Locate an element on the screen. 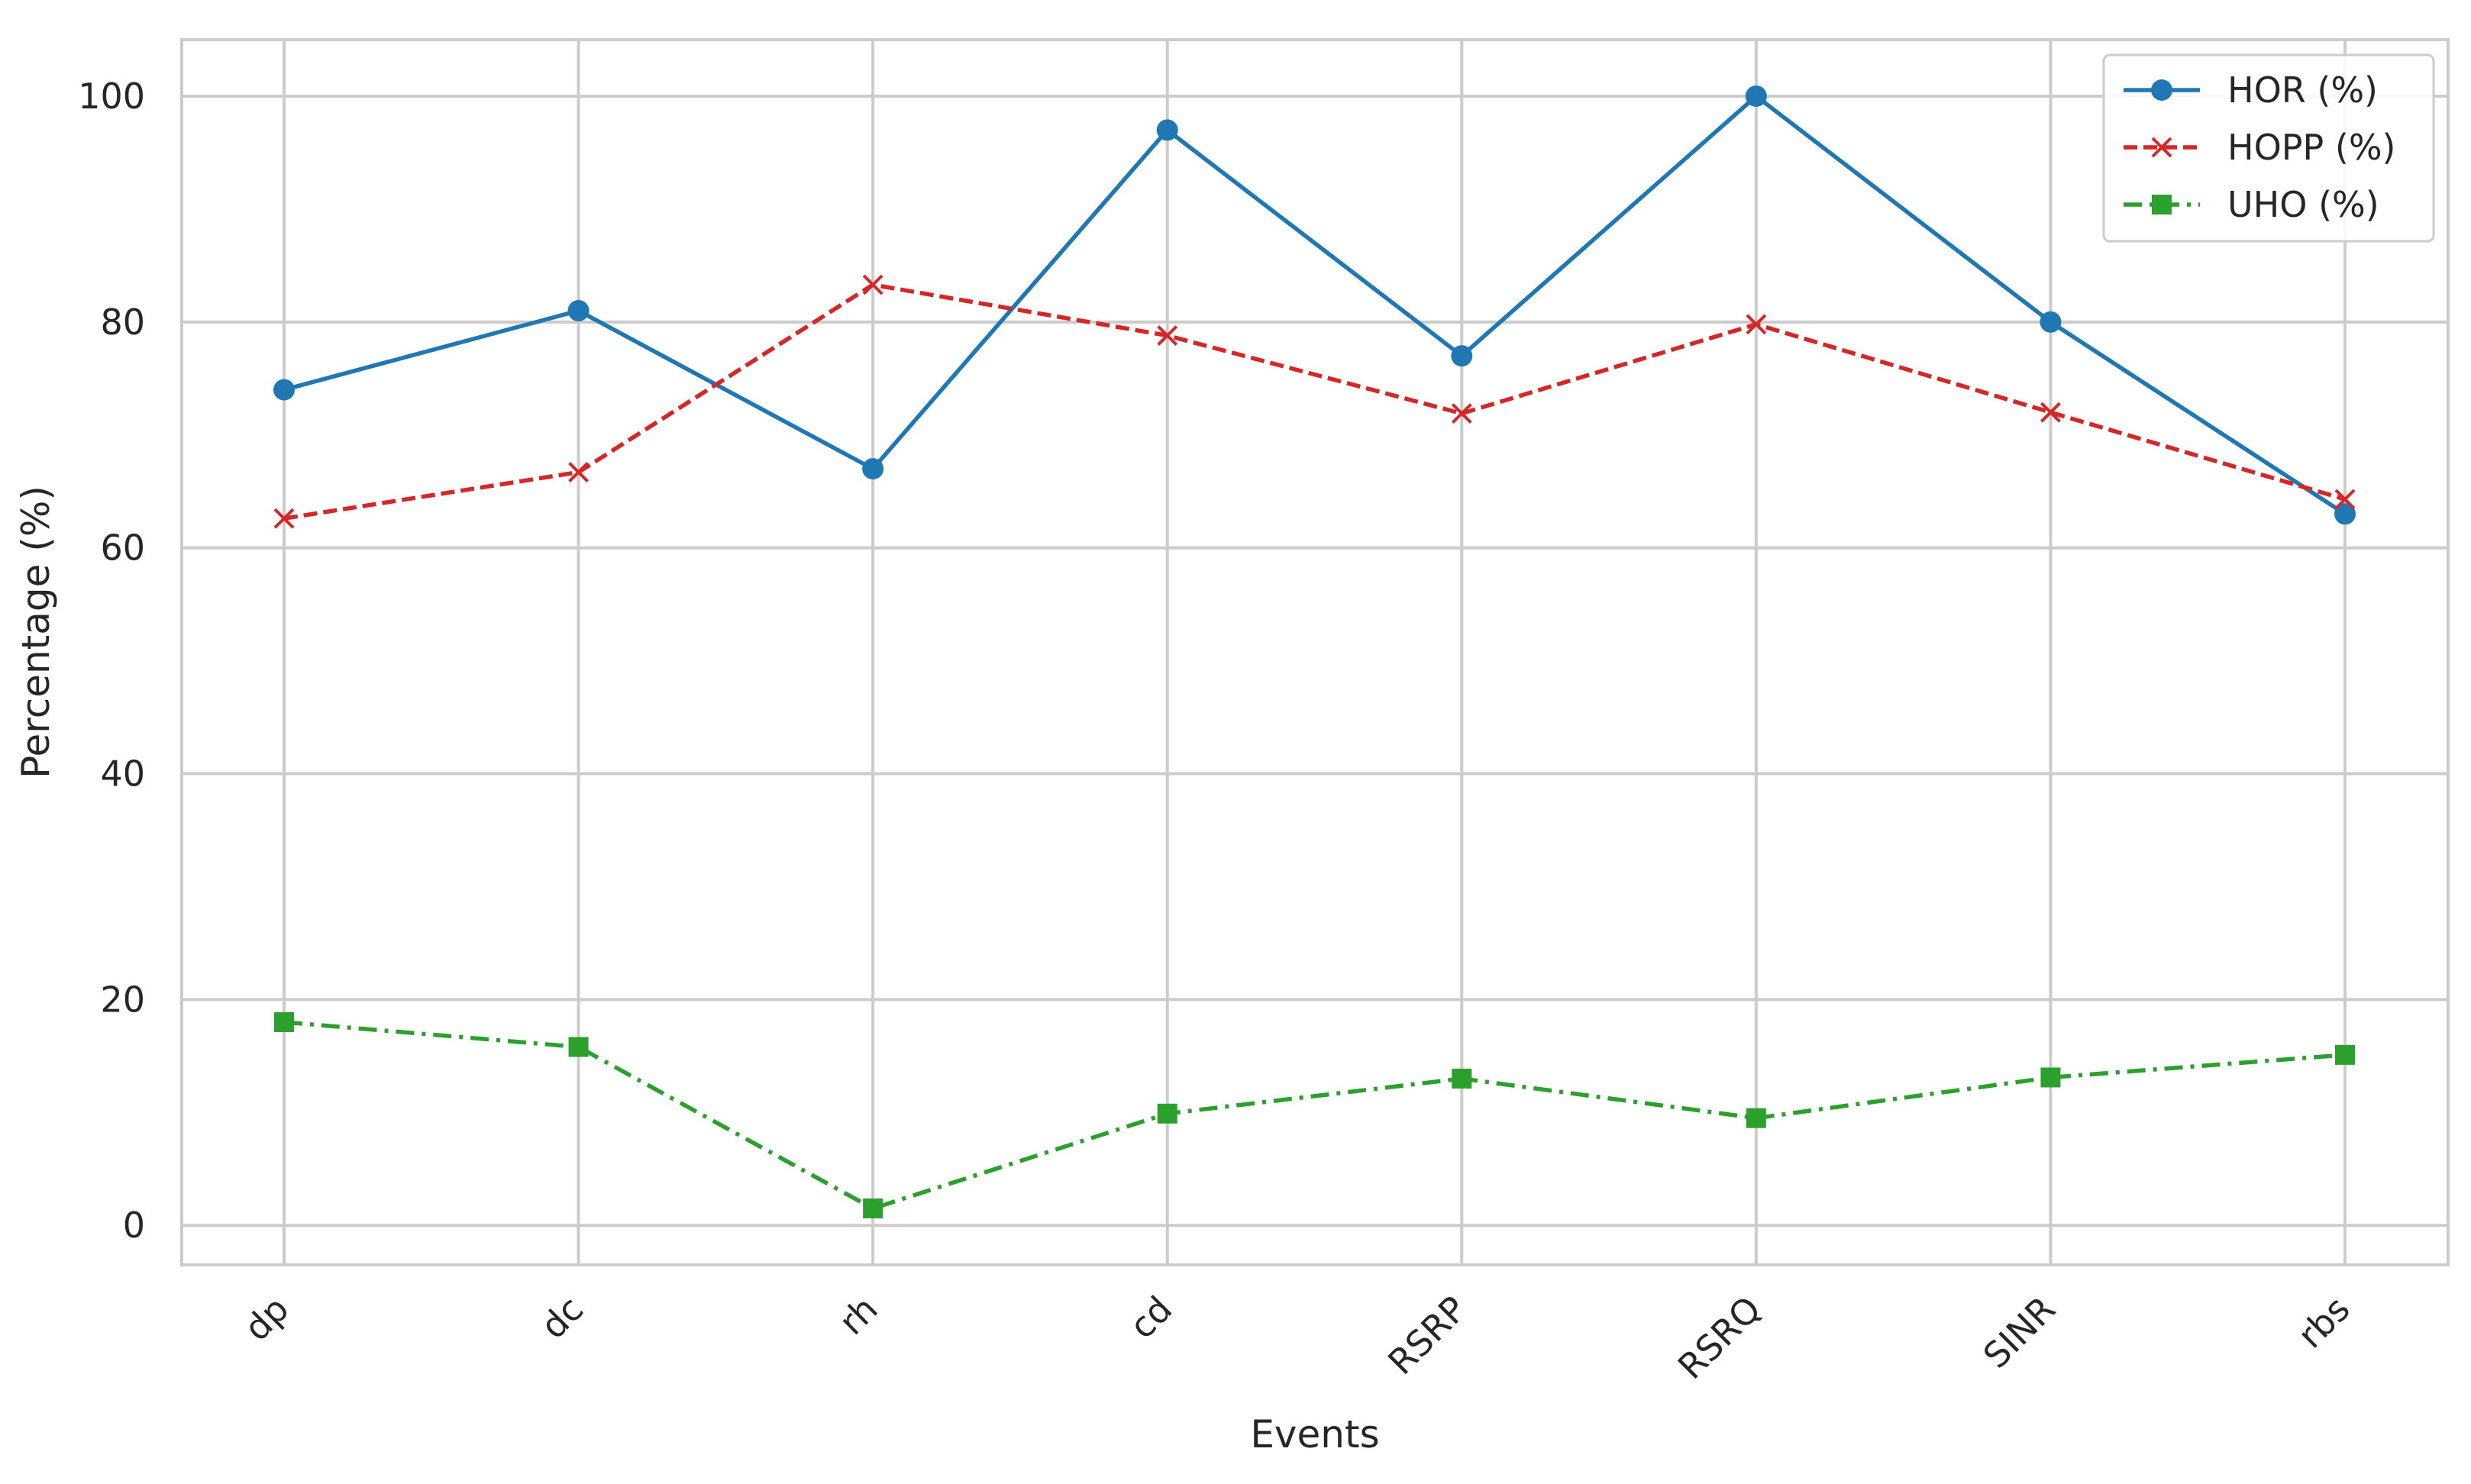  legend-box is located at coordinates (2268, 148).